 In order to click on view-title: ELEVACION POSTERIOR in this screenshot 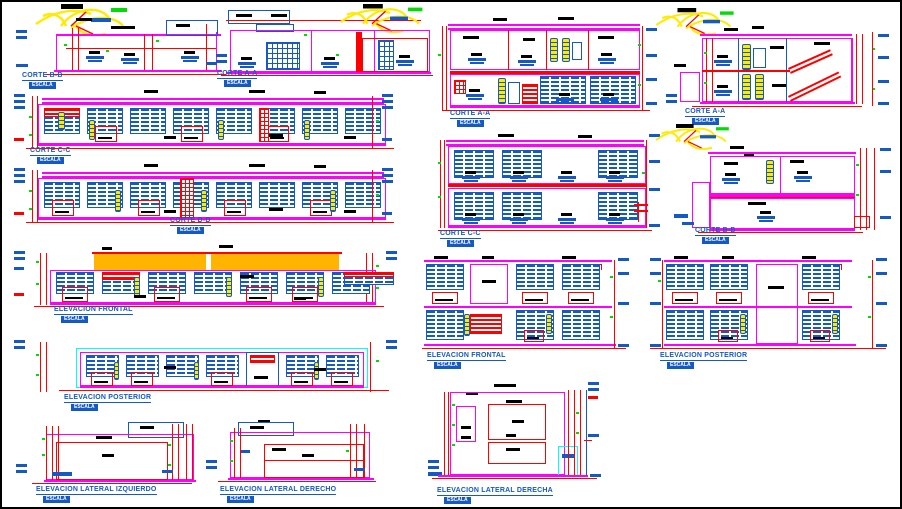, I will do `click(108, 398)`.